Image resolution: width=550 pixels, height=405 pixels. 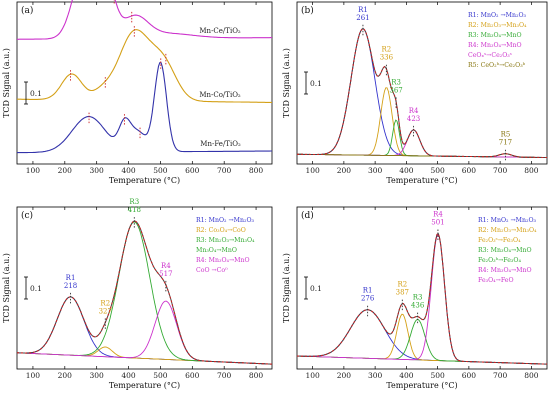 I want to click on component-temp: 367, so click(x=395, y=90).